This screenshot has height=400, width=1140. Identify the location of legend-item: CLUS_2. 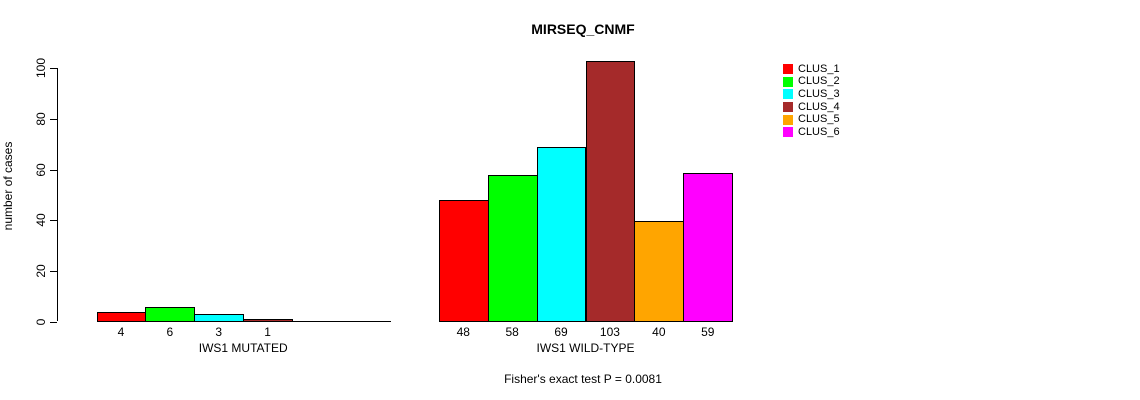
(811, 81).